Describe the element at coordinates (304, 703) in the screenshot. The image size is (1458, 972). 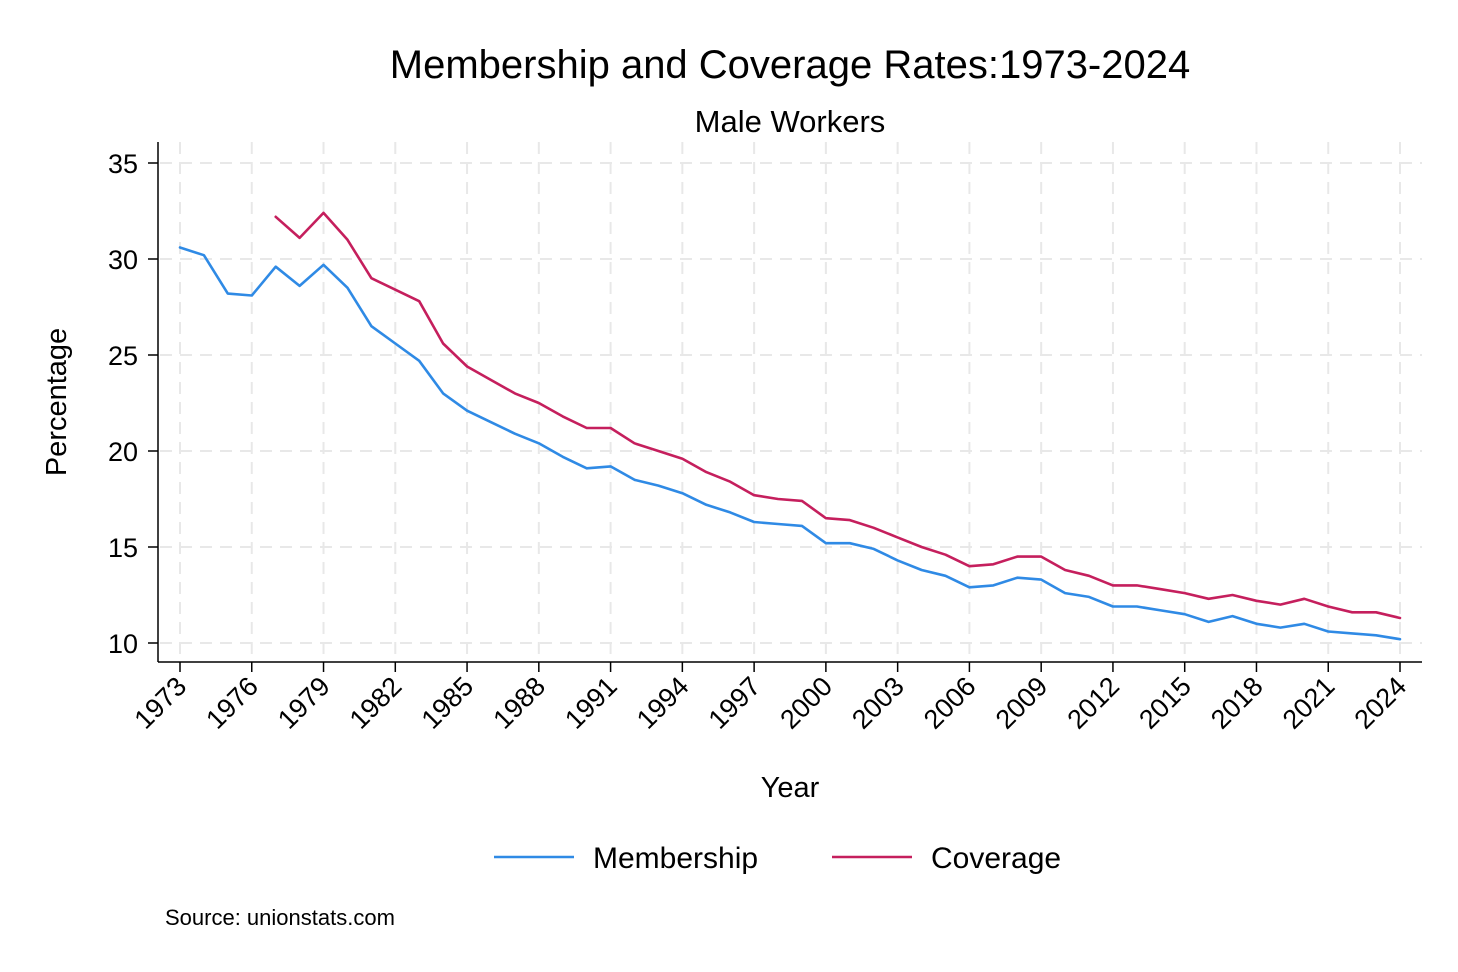
I see `x-tick-label: 1979` at that location.